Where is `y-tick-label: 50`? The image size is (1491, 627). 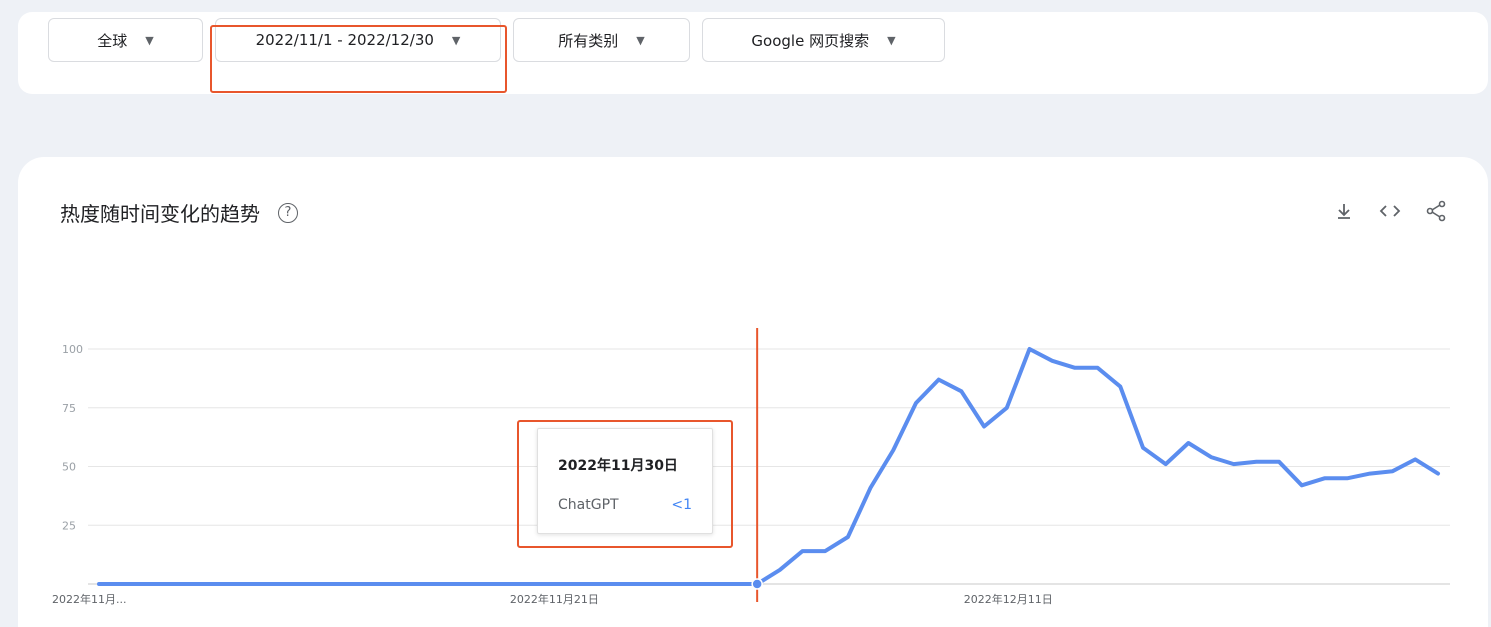
y-tick-label: 50 is located at coordinates (69, 467).